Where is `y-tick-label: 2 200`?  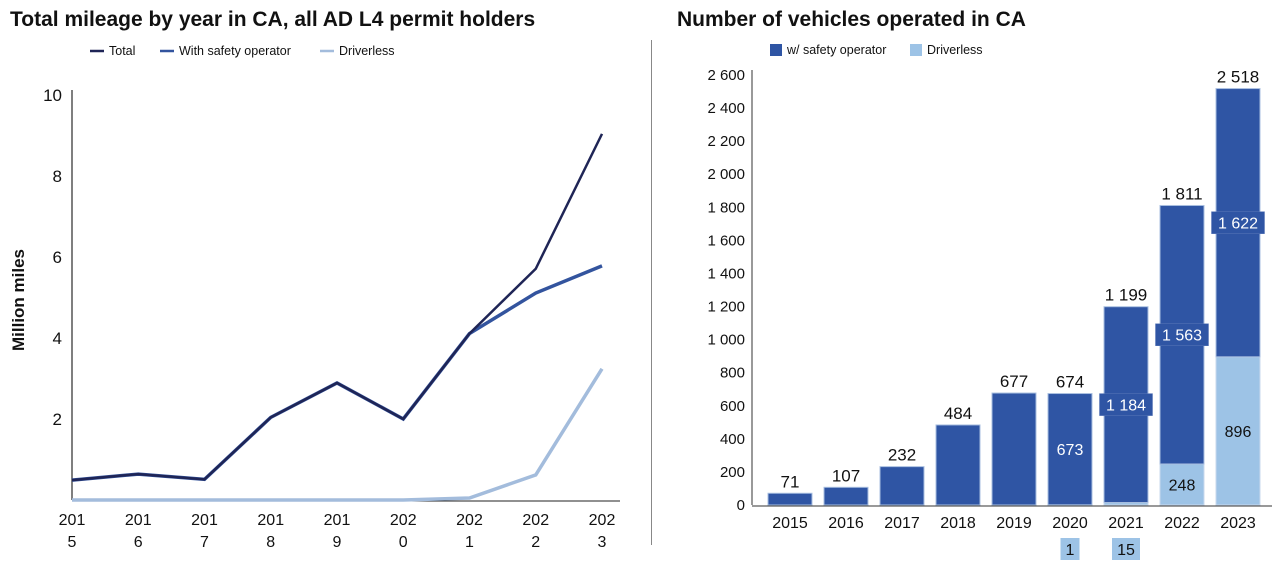
y-tick-label: 2 200 is located at coordinates (726, 141).